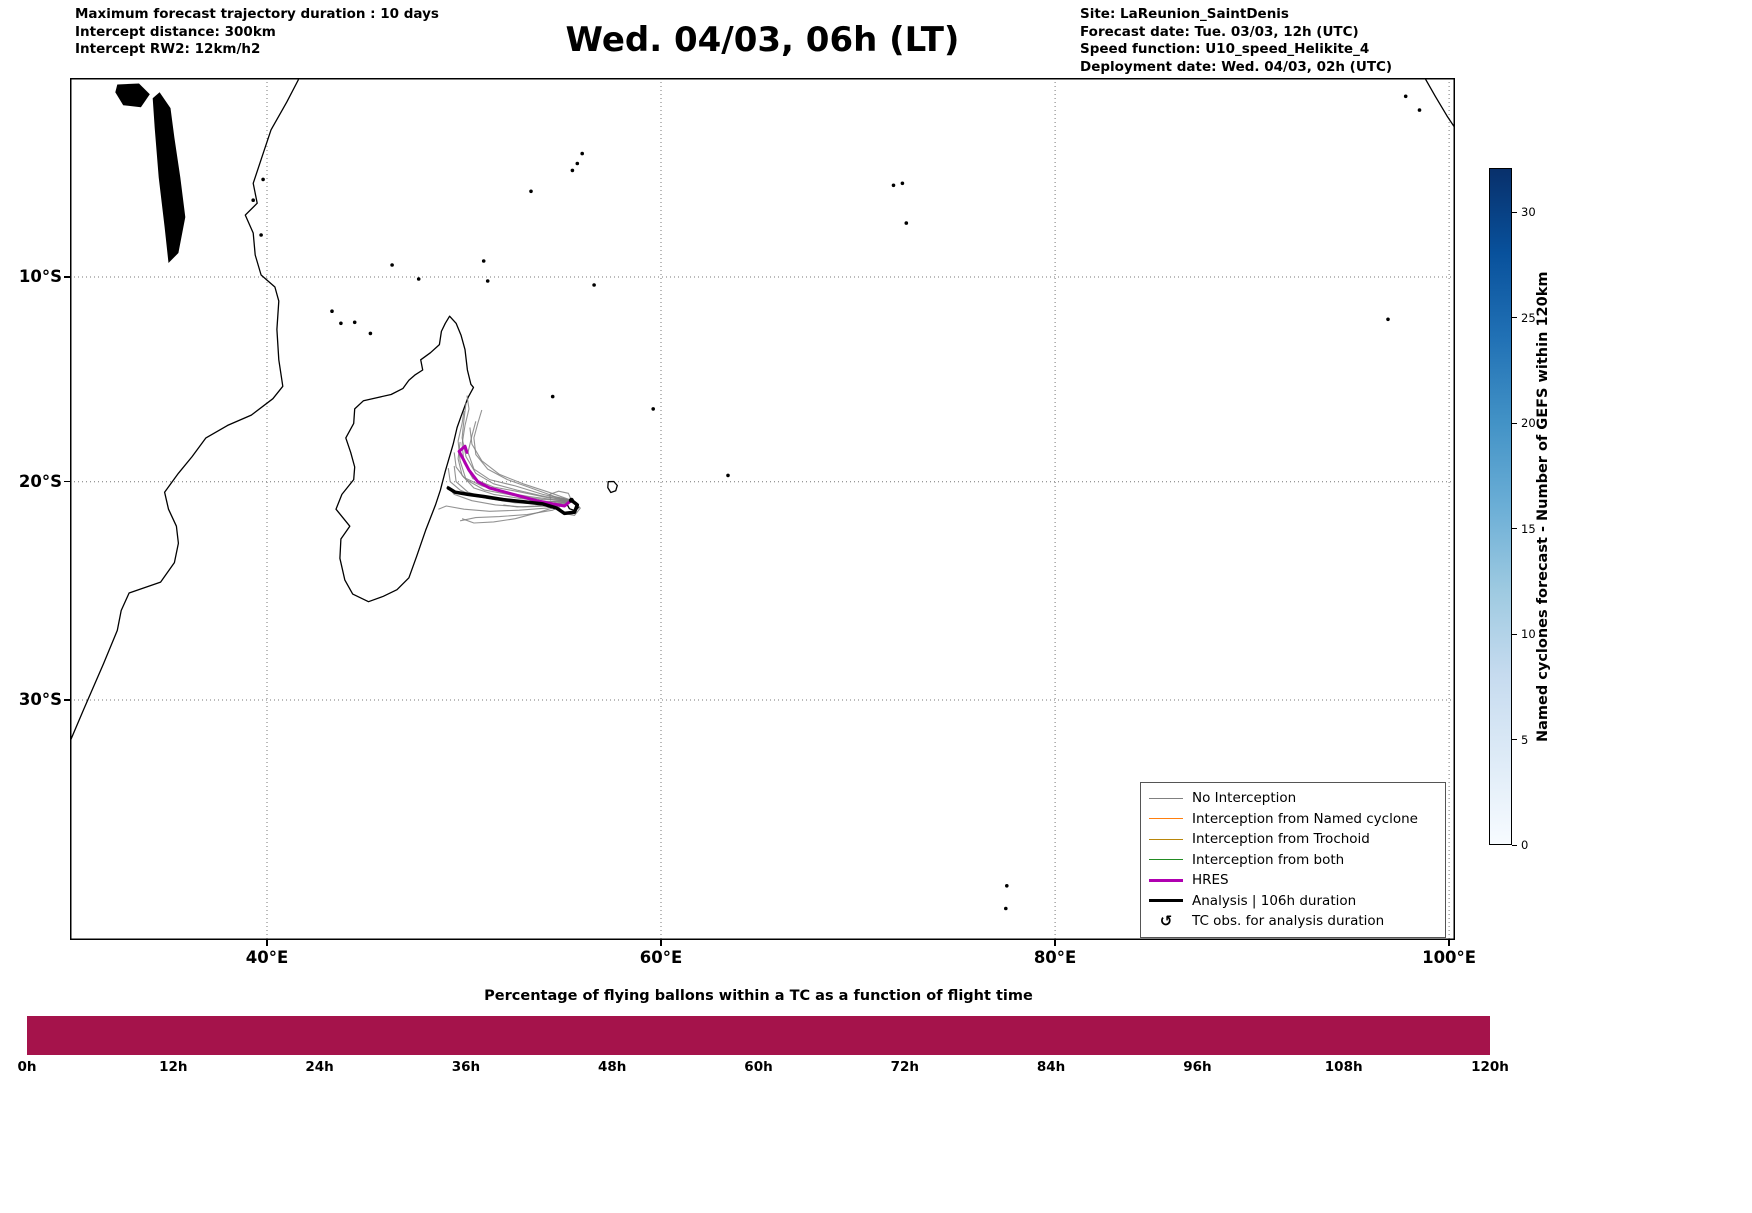 The width and height of the screenshot is (1752, 1213). I want to click on trajectory-hres, so click(515, 476).